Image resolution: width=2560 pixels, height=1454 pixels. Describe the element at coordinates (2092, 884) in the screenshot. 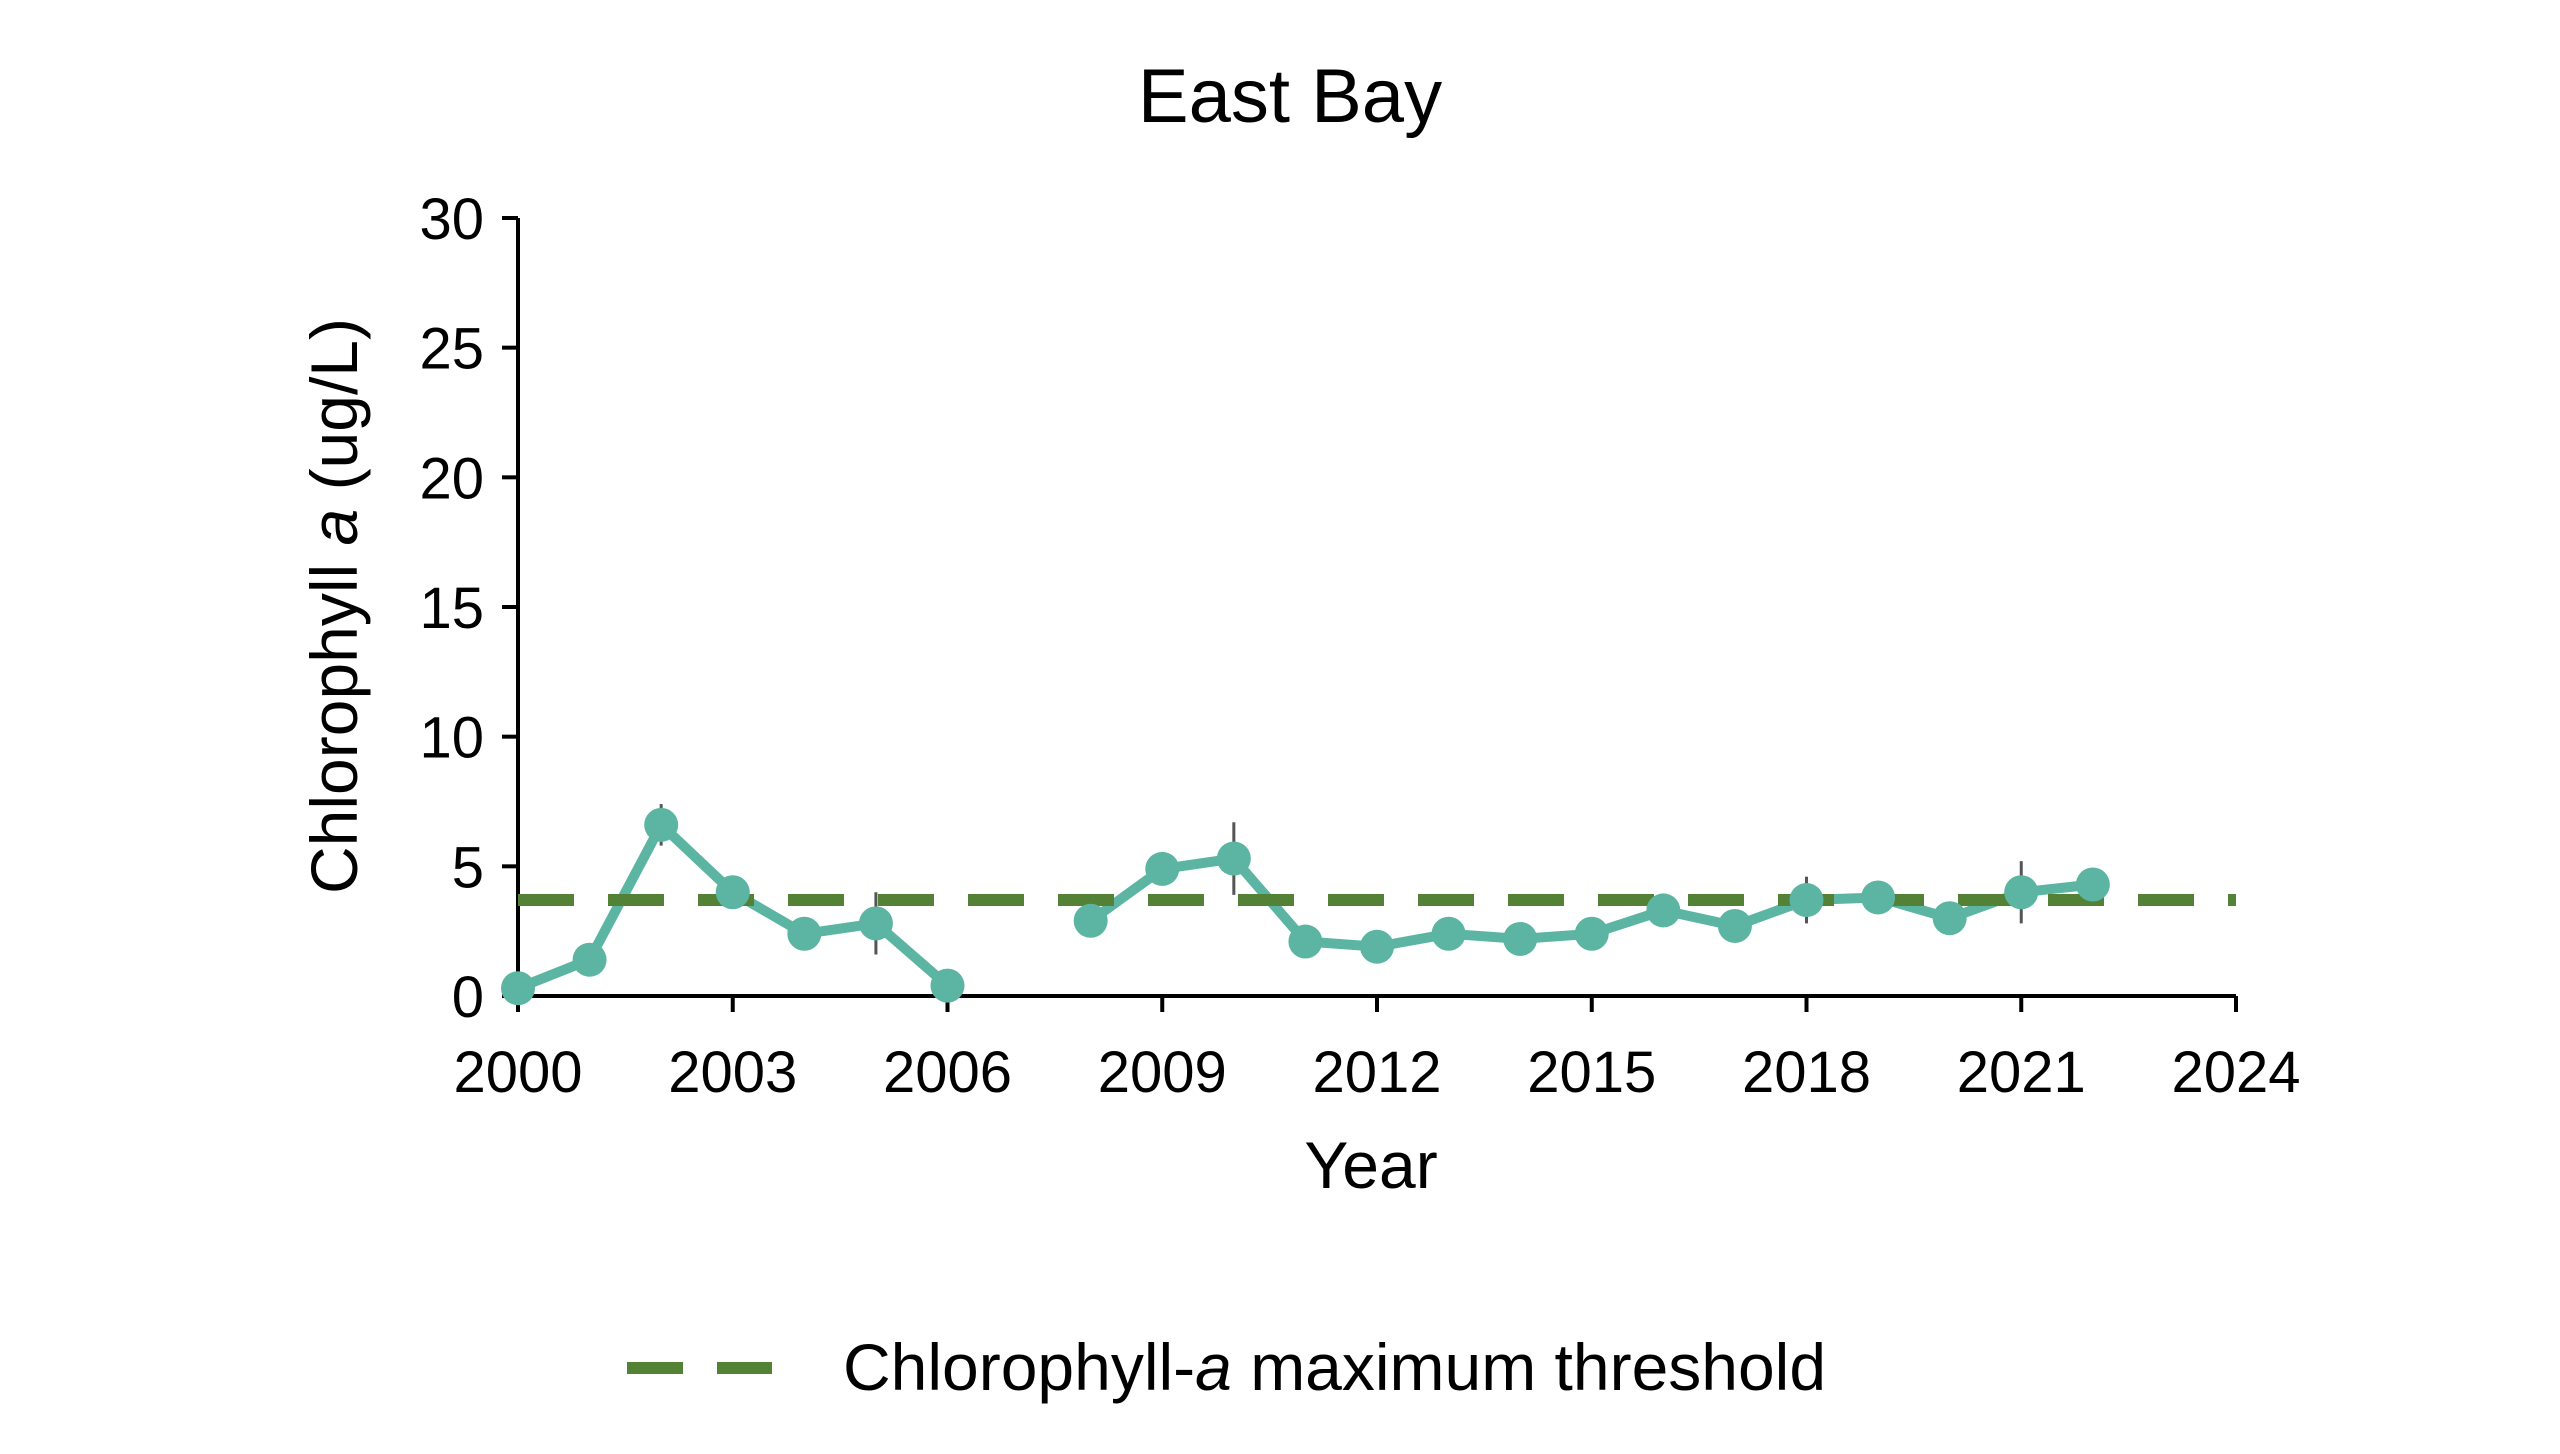

I see `data-point-2022` at that location.